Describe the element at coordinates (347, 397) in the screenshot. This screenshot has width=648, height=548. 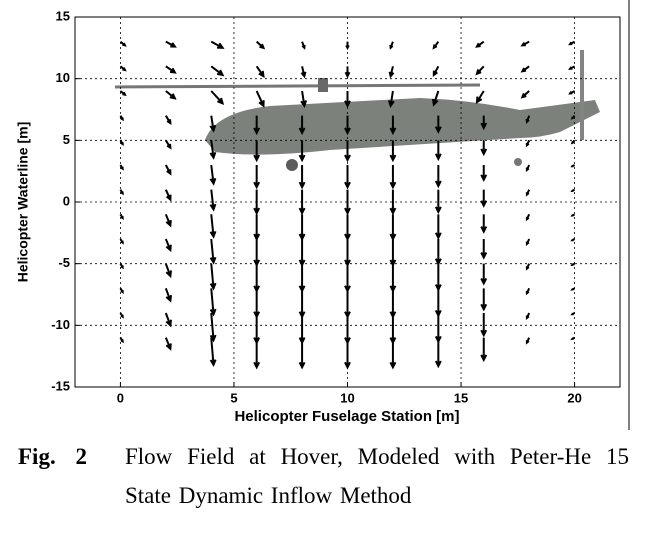
I see `x-tick-label: 10` at that location.